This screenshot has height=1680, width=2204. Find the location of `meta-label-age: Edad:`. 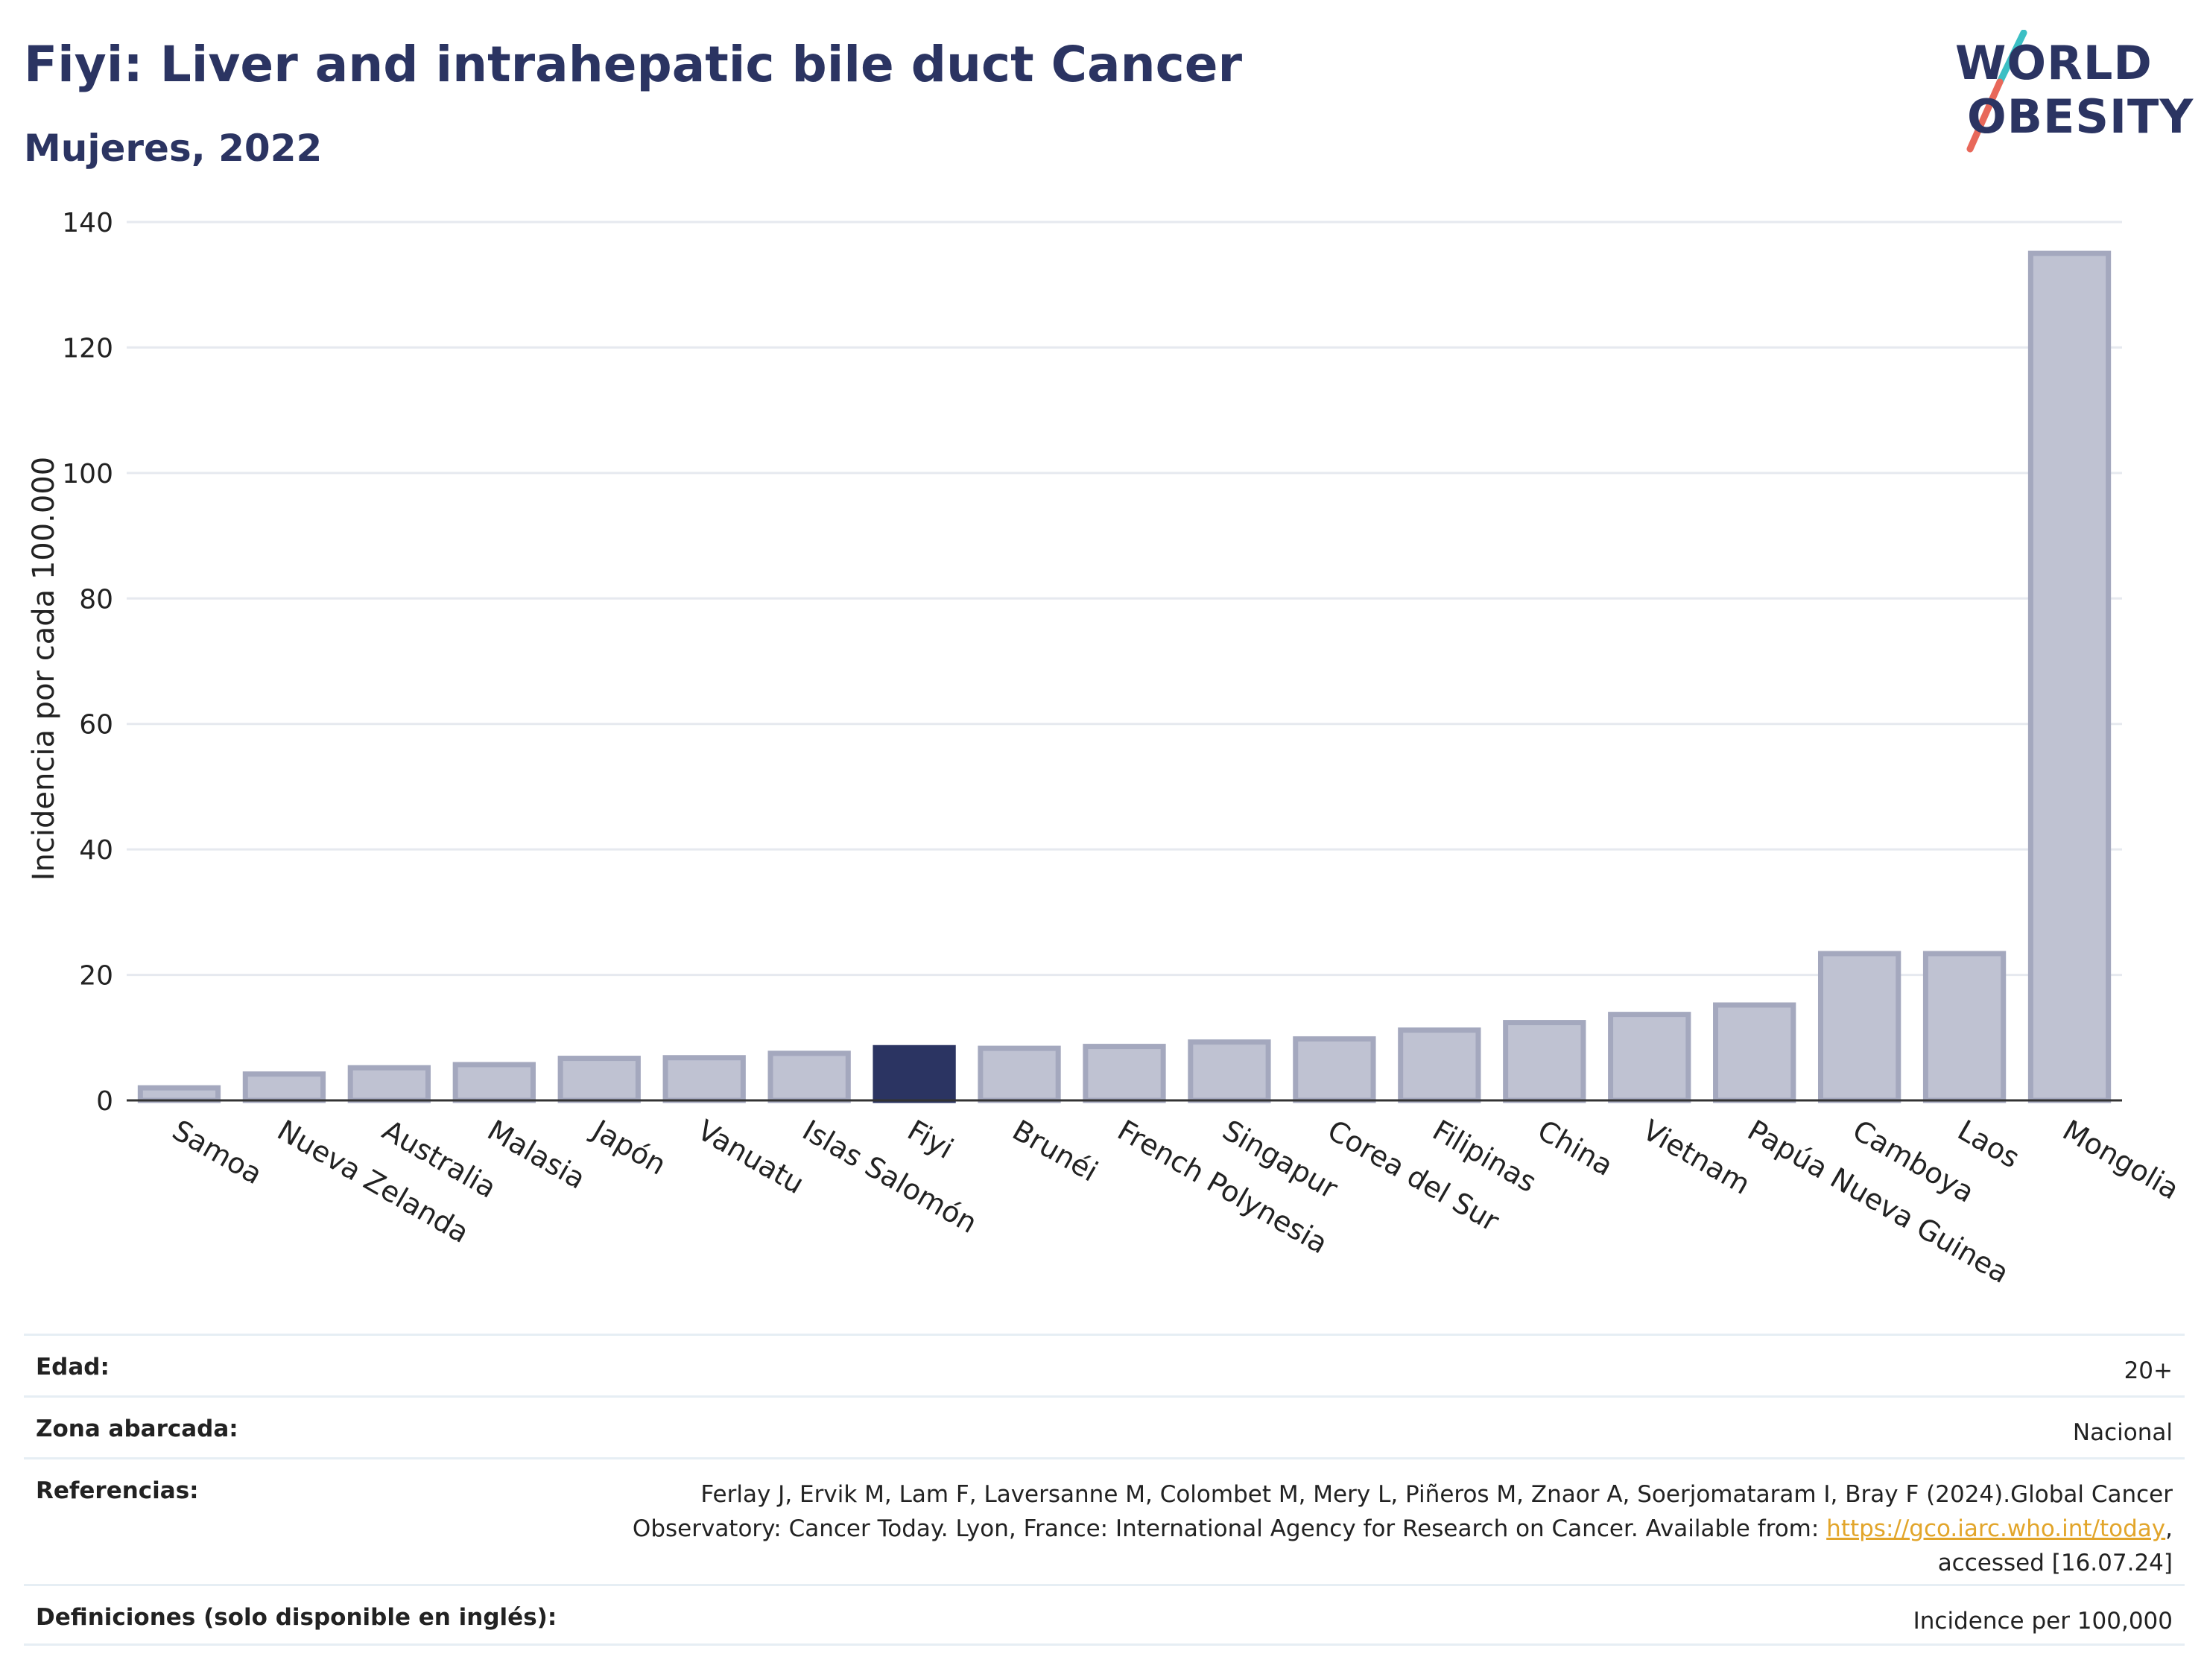

meta-label-age: Edad: is located at coordinates (73, 1367).